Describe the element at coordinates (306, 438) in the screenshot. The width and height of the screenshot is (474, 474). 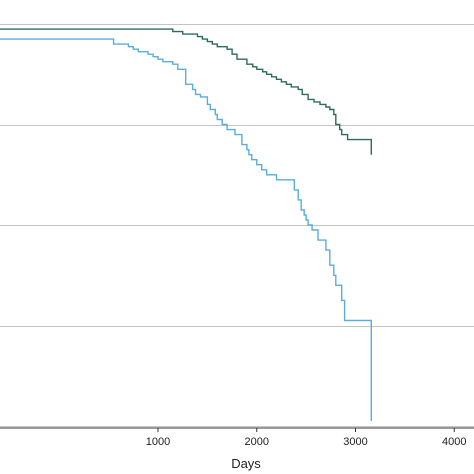
I see `x-axis-ticks: 1000 2000 3000 4000` at that location.